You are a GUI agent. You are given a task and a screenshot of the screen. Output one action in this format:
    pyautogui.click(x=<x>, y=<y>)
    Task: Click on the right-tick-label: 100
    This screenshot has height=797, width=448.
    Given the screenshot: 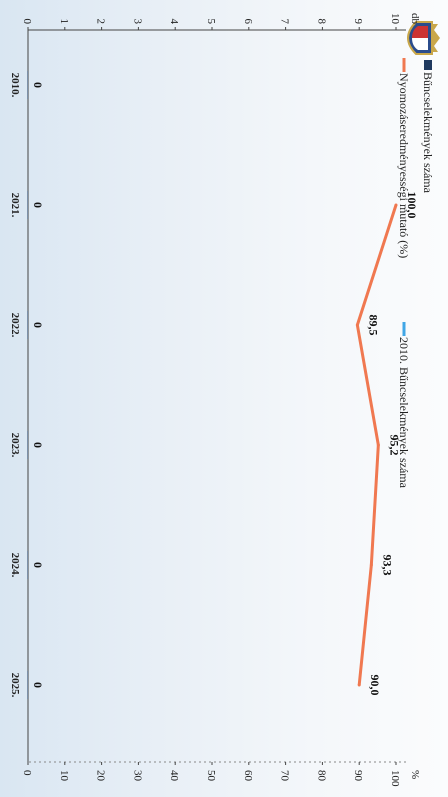 What is the action you would take?
    pyautogui.click(x=395, y=778)
    